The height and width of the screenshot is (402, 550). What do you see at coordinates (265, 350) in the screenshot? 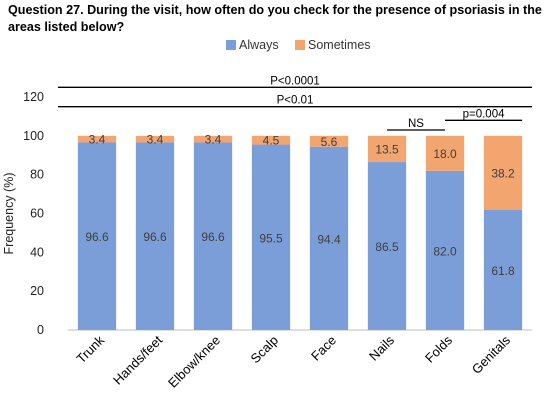
I see `x-tick-label: Scalp` at bounding box center [265, 350].